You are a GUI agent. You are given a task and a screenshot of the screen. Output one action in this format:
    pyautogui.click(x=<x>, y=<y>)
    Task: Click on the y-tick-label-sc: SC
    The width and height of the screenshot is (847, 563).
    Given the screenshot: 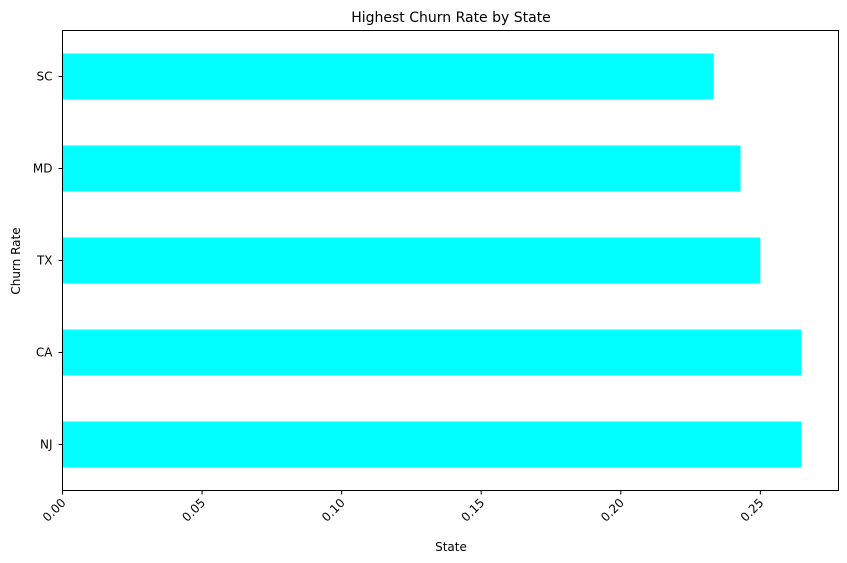 What is the action you would take?
    pyautogui.click(x=45, y=77)
    